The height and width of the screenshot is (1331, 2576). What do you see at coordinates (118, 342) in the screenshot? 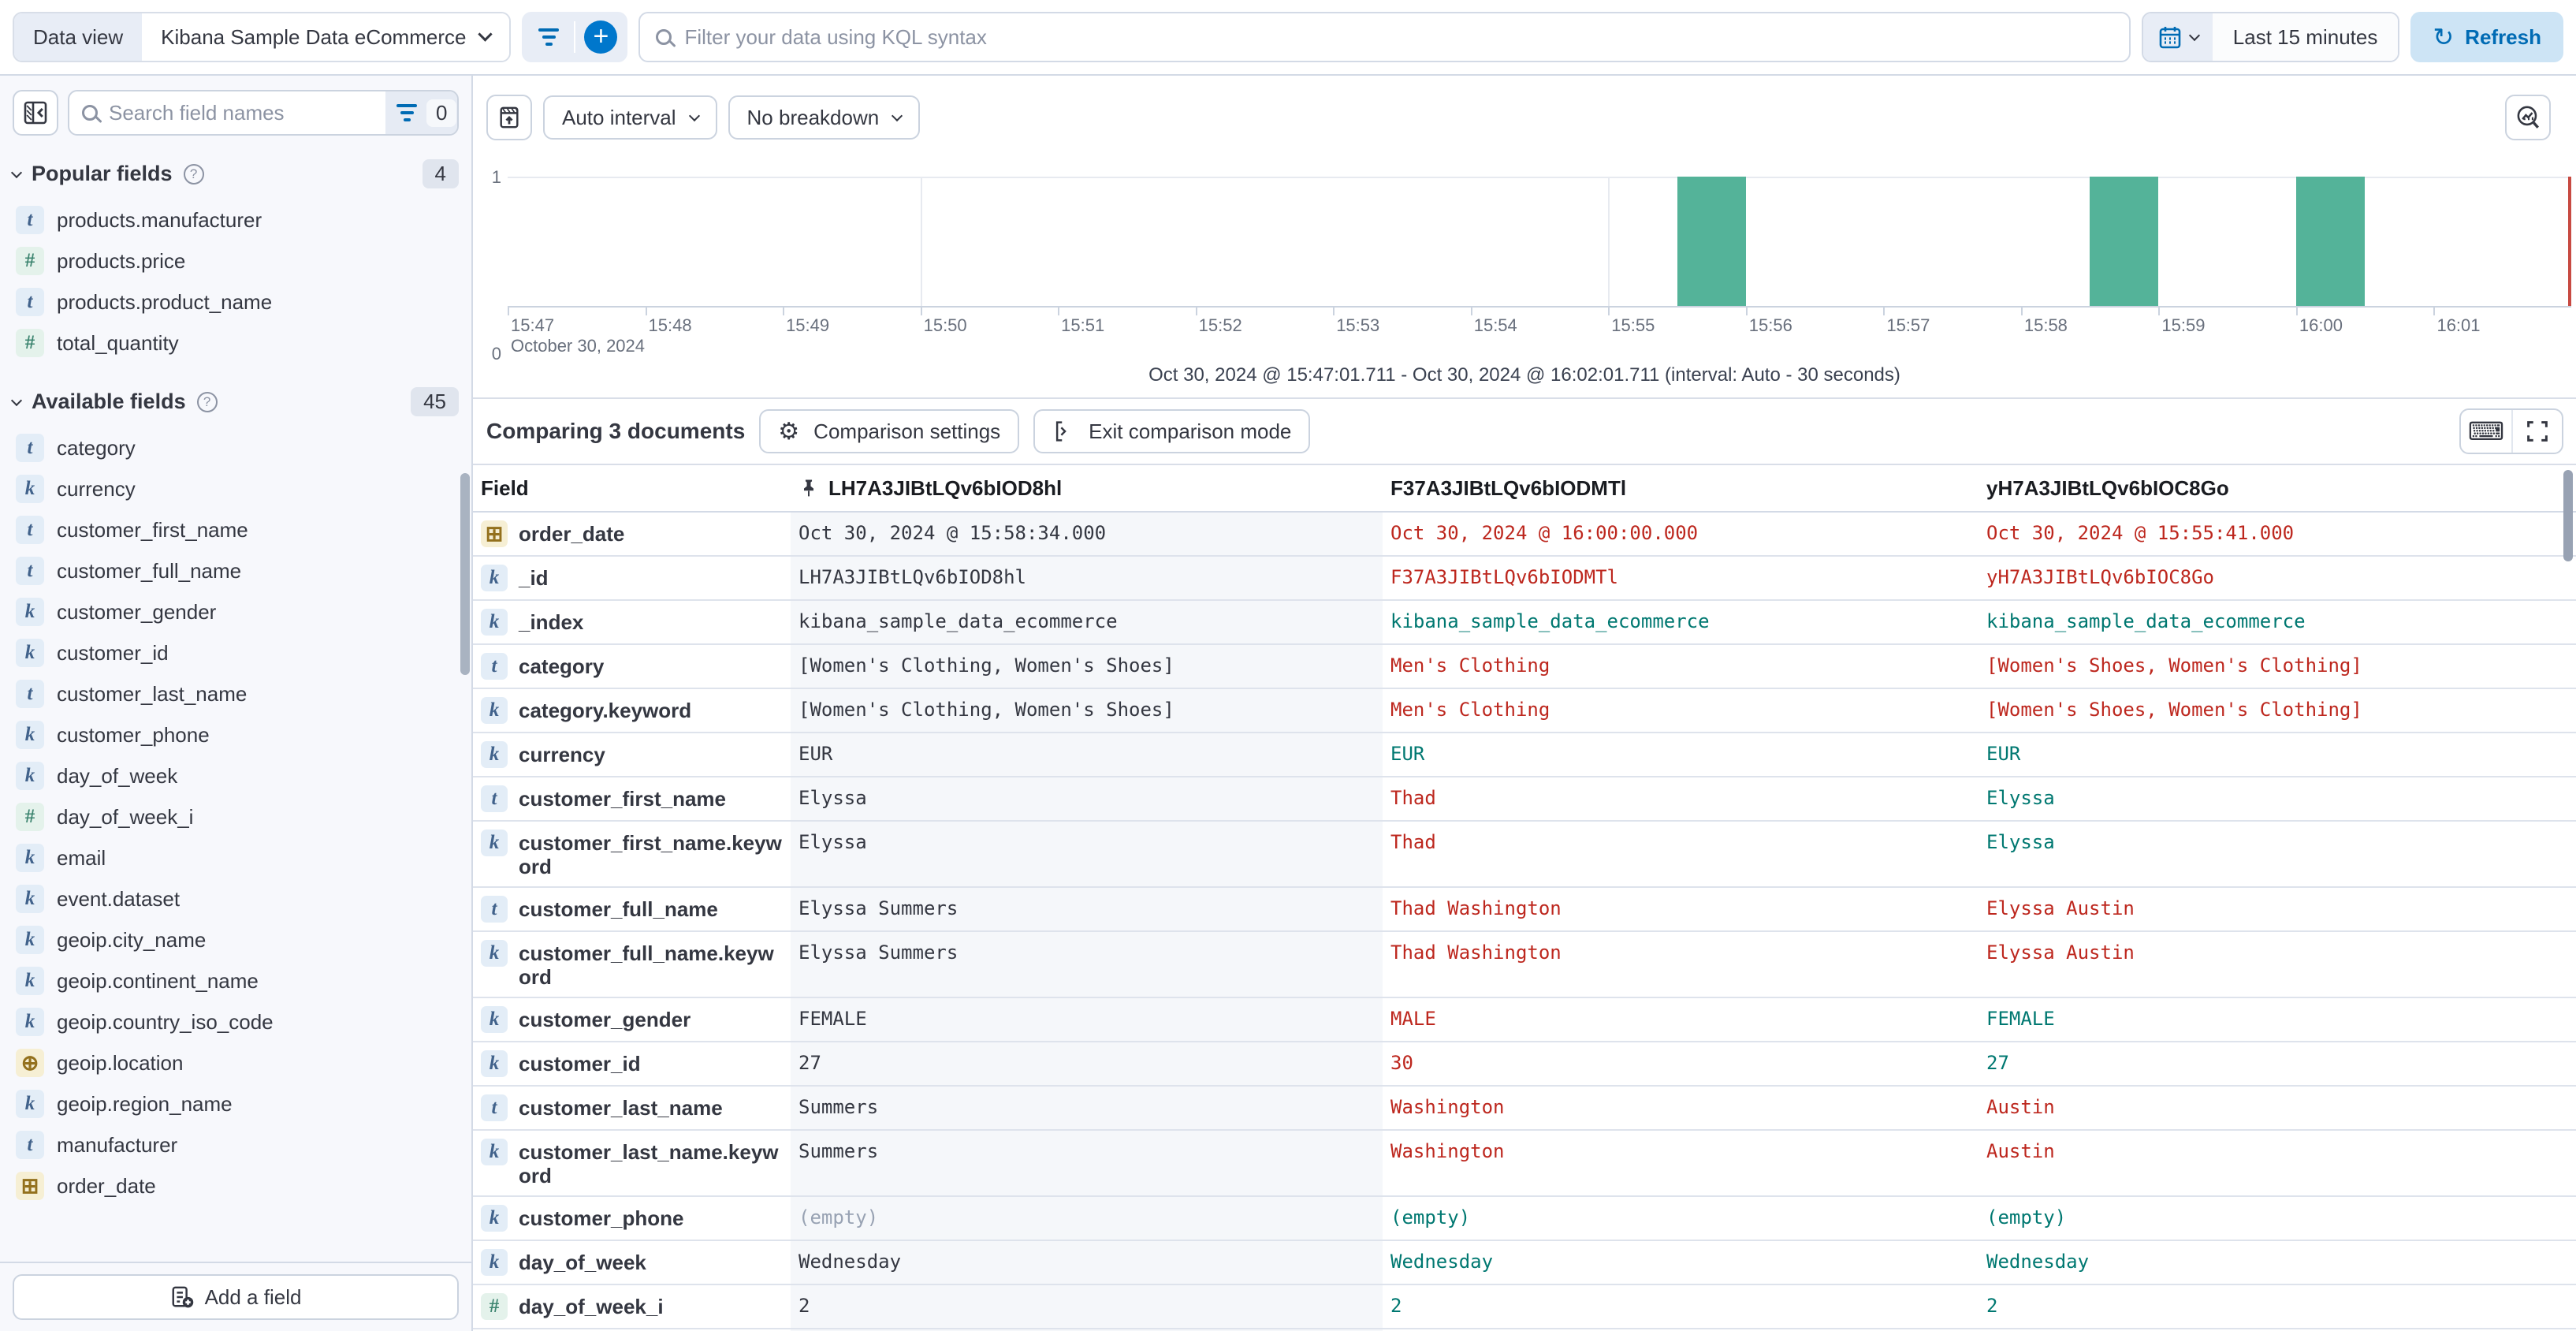
I see `field-name: total_quantity` at bounding box center [118, 342].